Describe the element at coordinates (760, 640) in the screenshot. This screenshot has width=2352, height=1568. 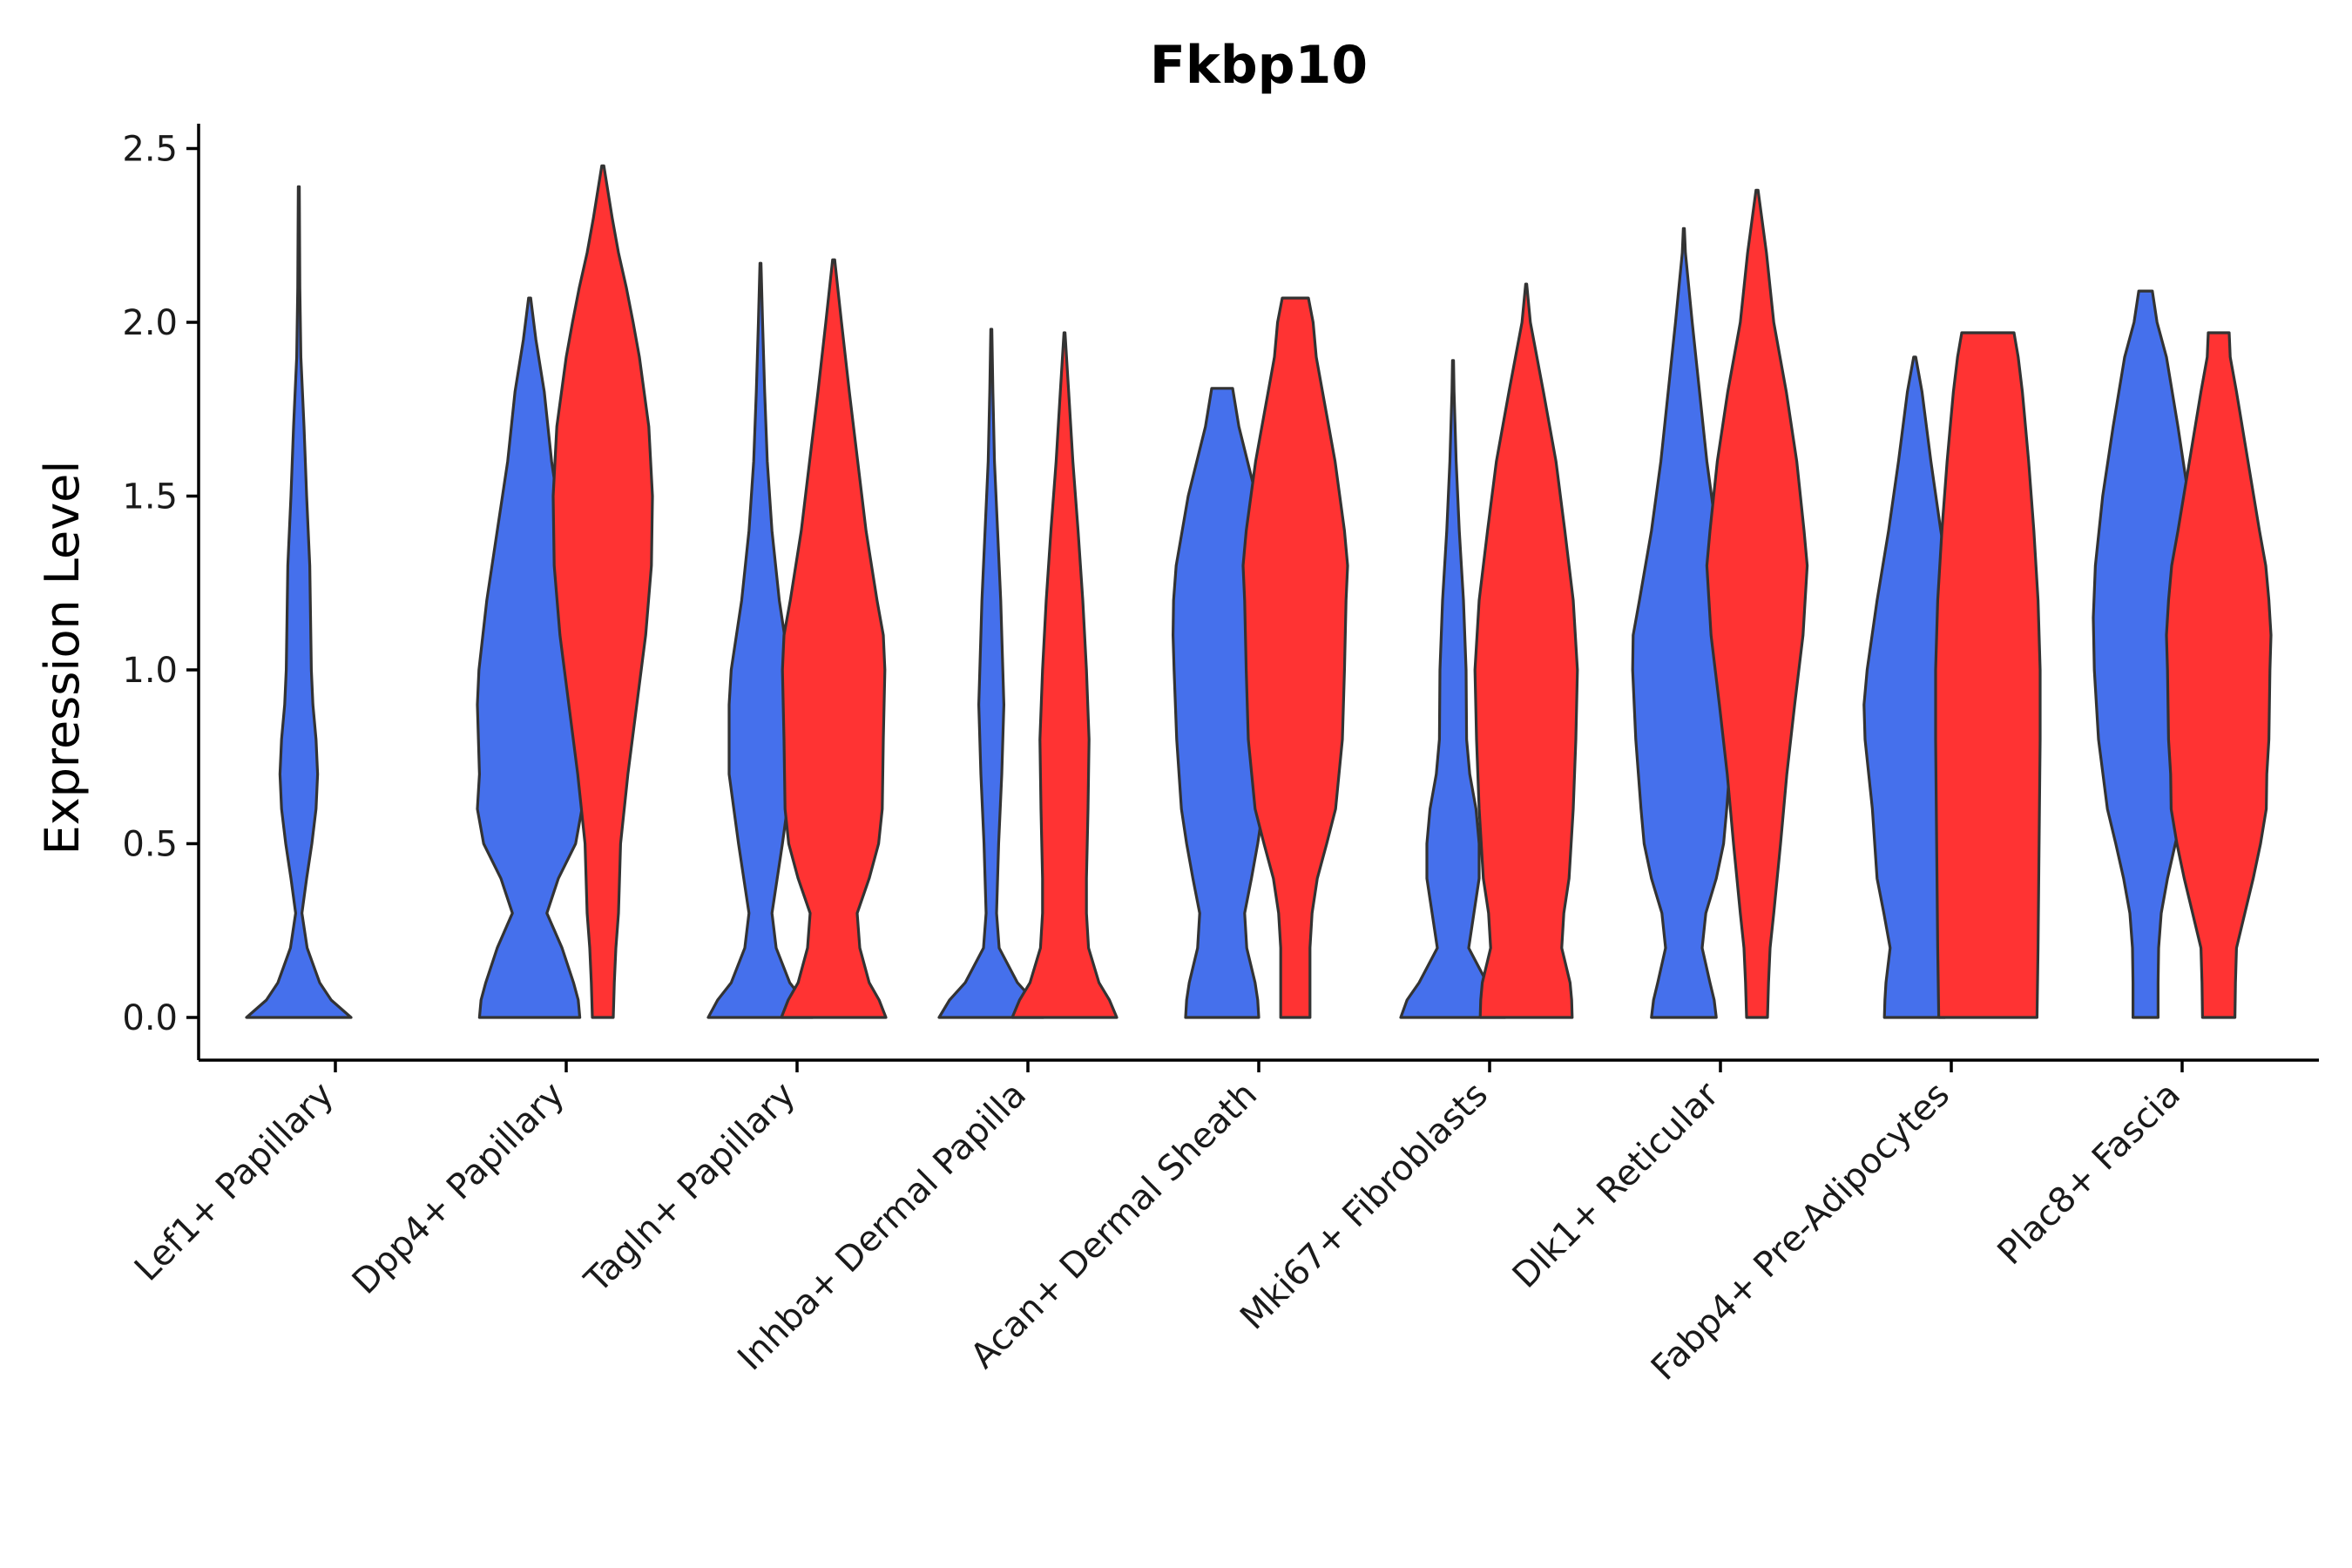
I see `violin-group1-tagln-papillary` at that location.